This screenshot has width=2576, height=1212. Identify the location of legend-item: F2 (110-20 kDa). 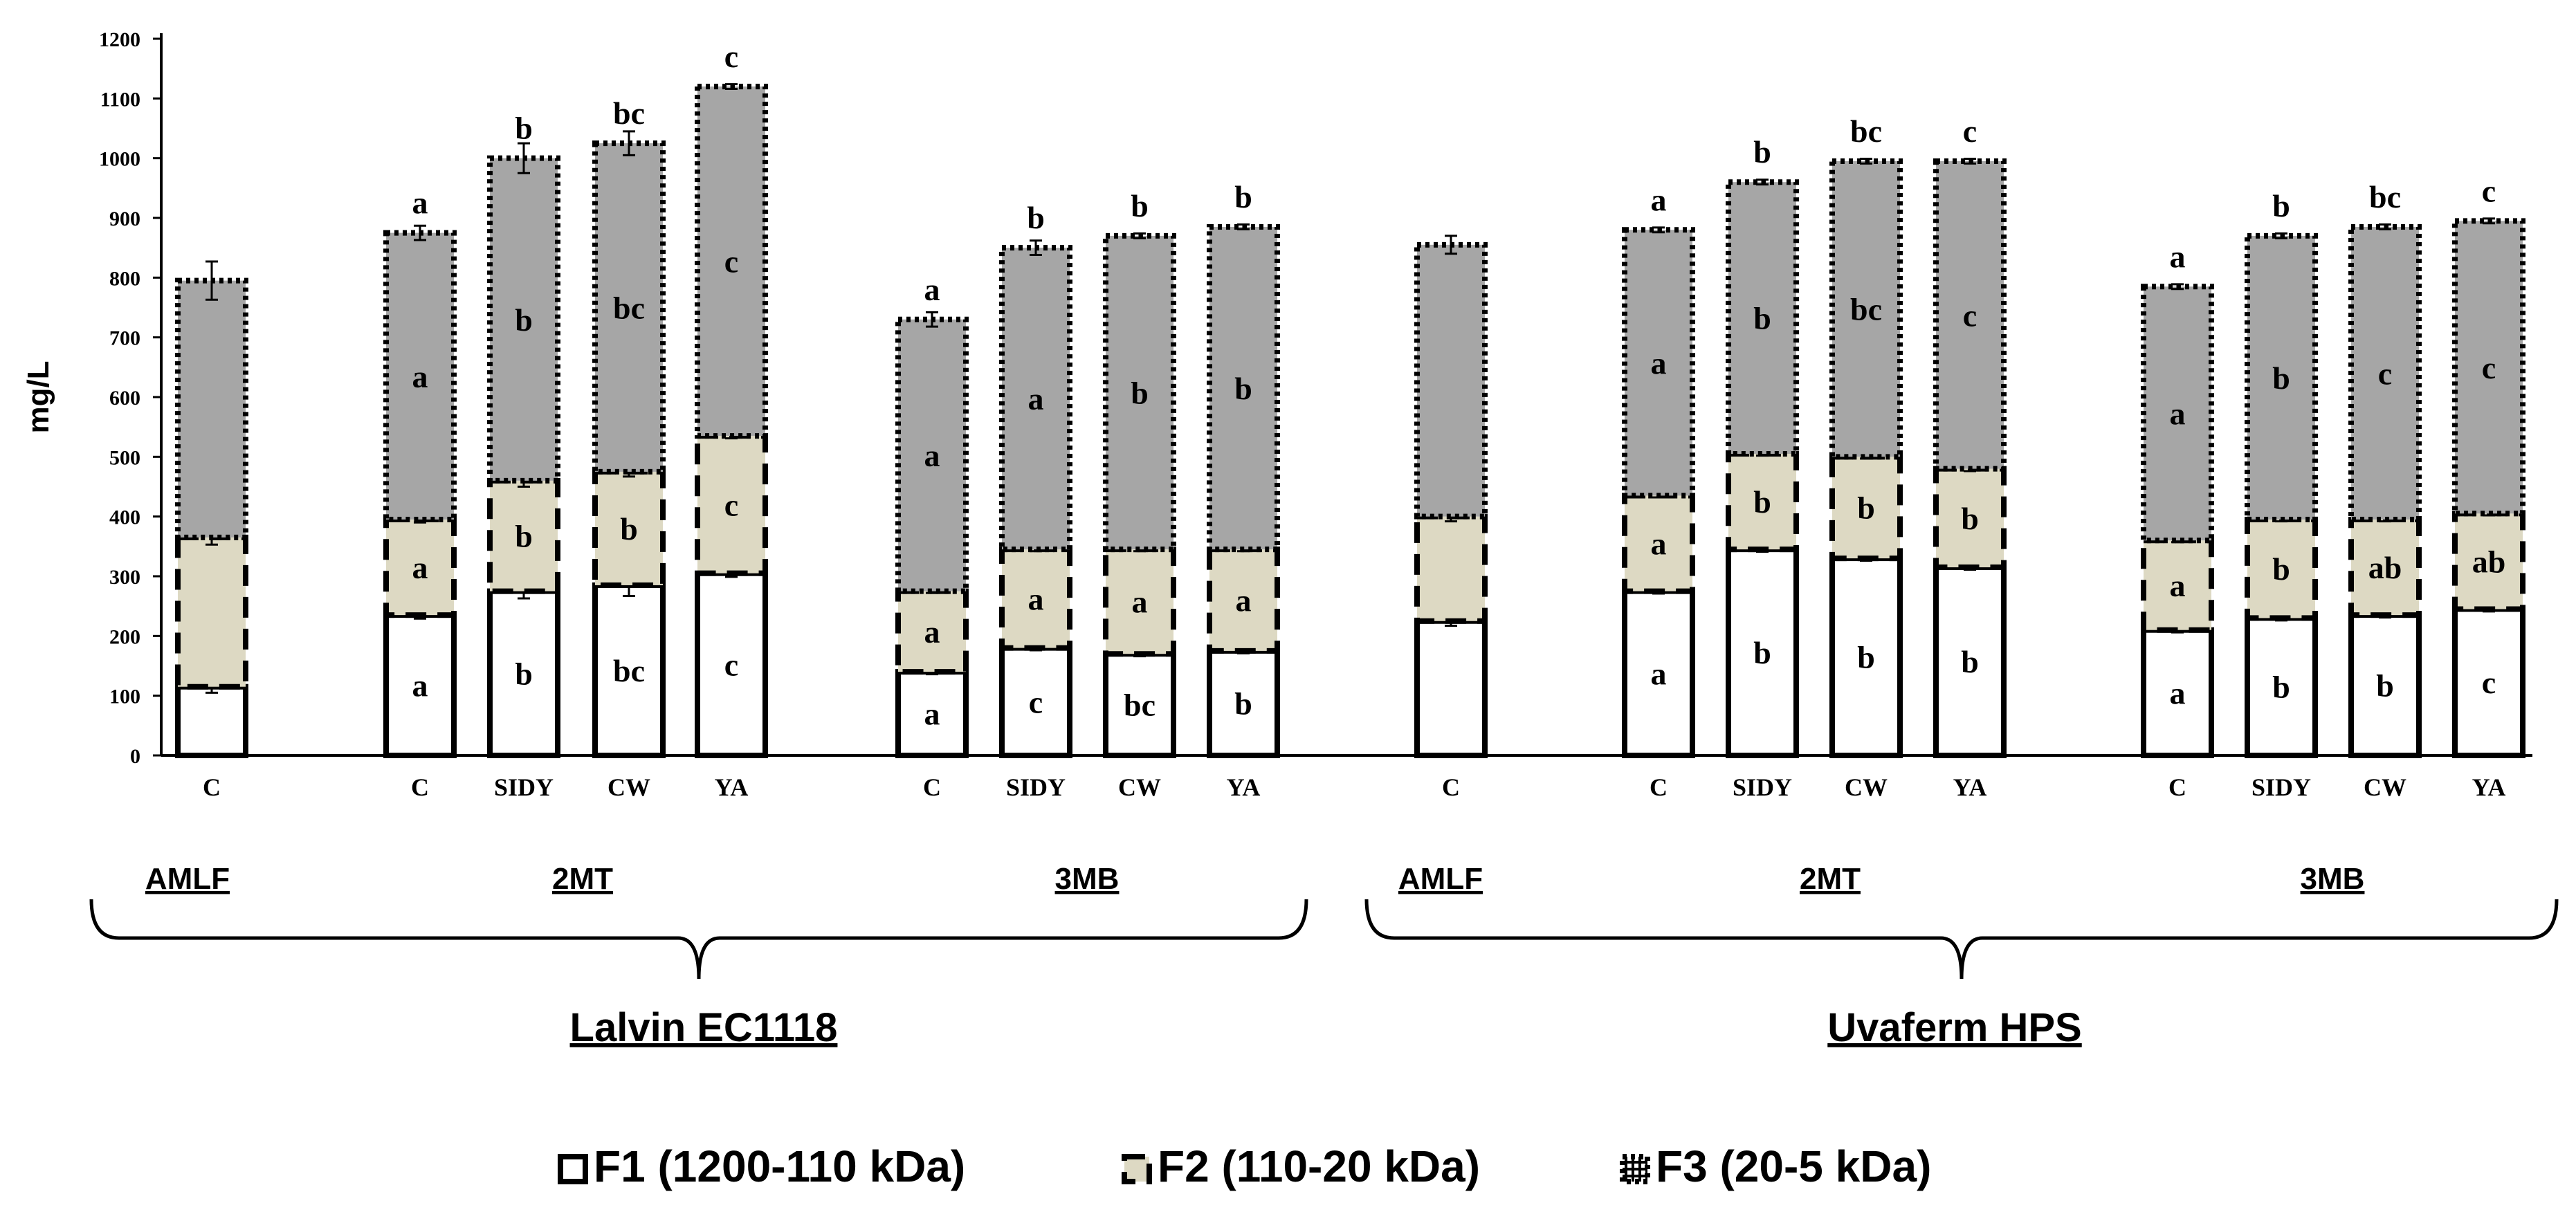
(1301, 1166).